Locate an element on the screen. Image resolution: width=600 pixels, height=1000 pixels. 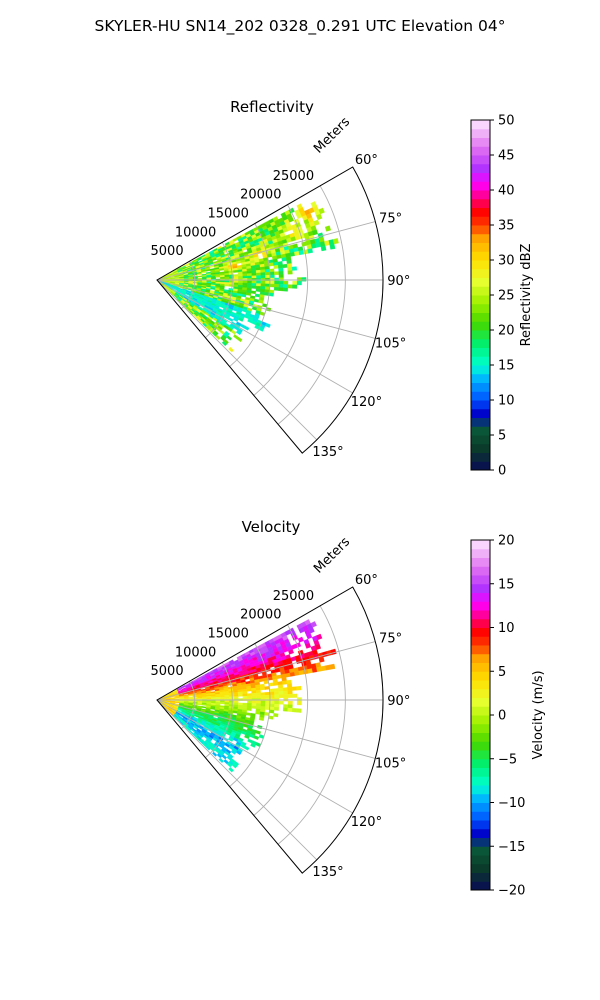
colorbar-tick-label: 30 is located at coordinates (506, 261).